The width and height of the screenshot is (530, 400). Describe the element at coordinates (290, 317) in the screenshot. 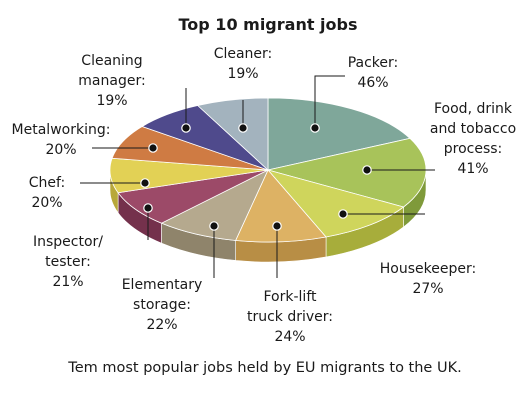

I see `slice-label-3: Fork-lift truck driver: 24%` at that location.